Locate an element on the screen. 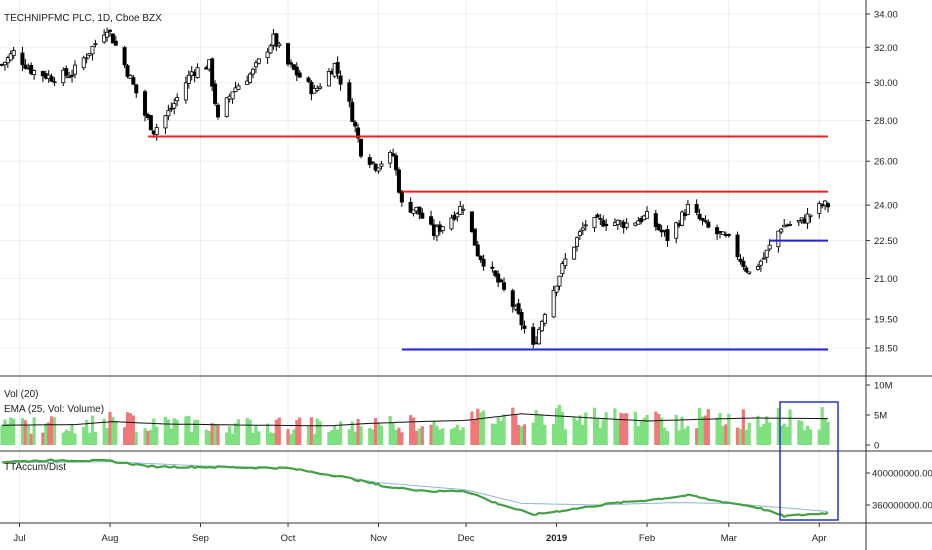 Image resolution: width=932 pixels, height=550 pixels. accum-dist-signal-line is located at coordinates (415, 486).